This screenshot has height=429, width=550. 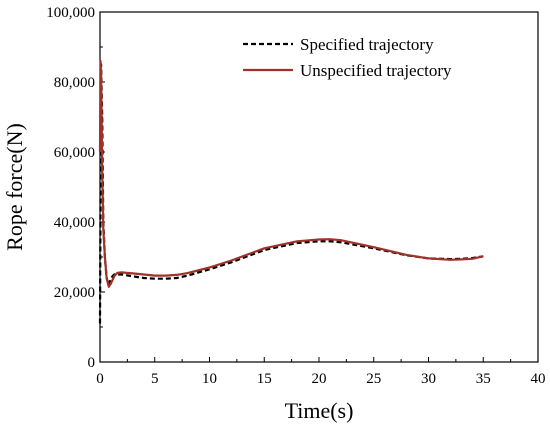 I want to click on y-tick-label: 80,000, so click(x=74, y=83).